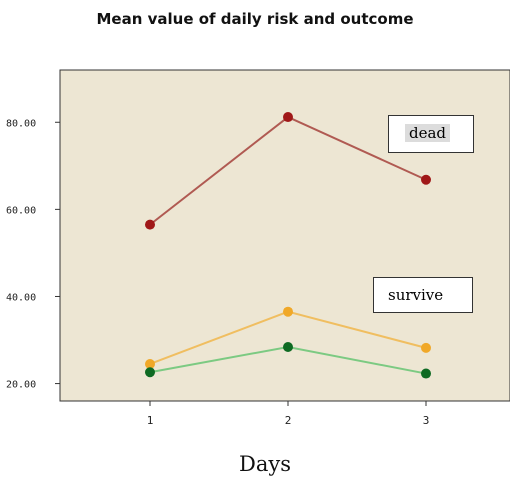  I want to click on annotation-survive-box: survive, so click(423, 295).